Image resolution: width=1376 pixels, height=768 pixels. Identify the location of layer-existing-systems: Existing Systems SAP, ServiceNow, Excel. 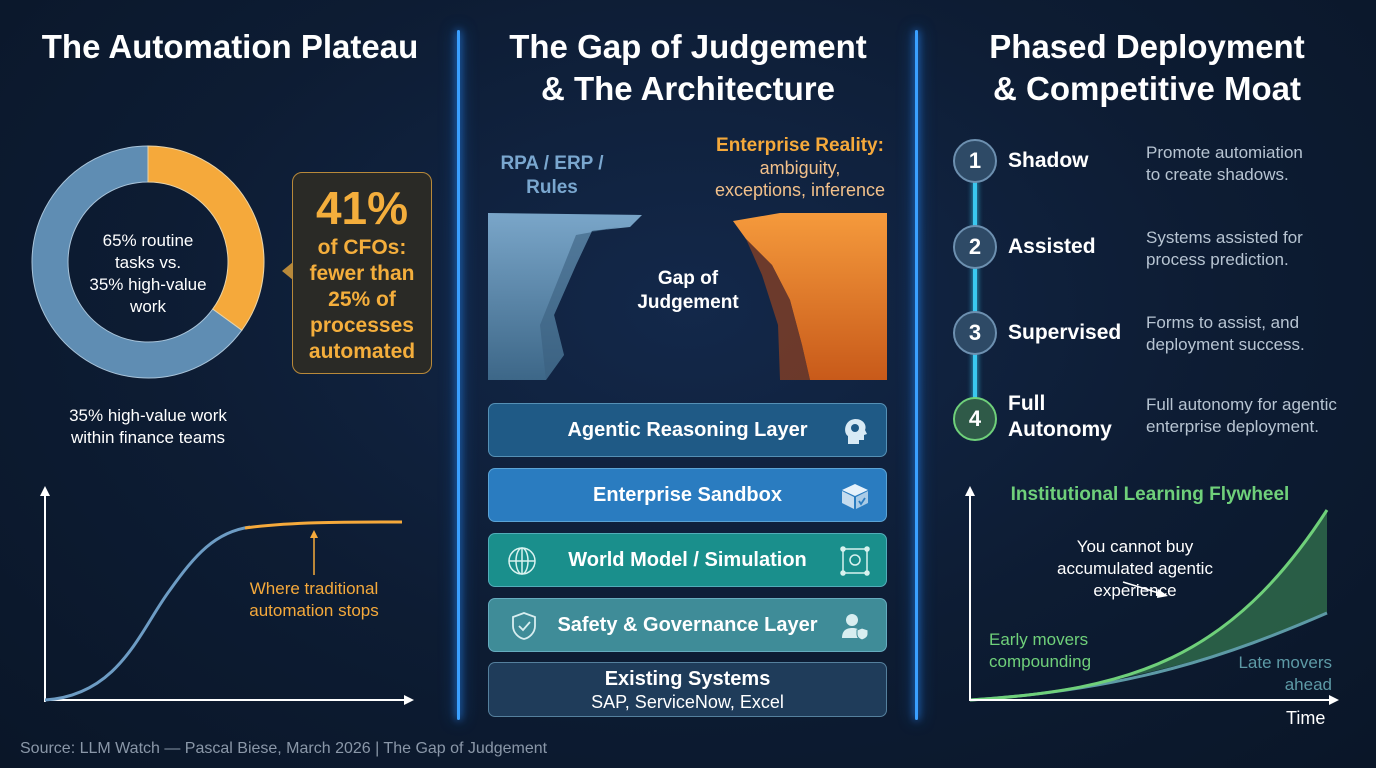
(687, 689).